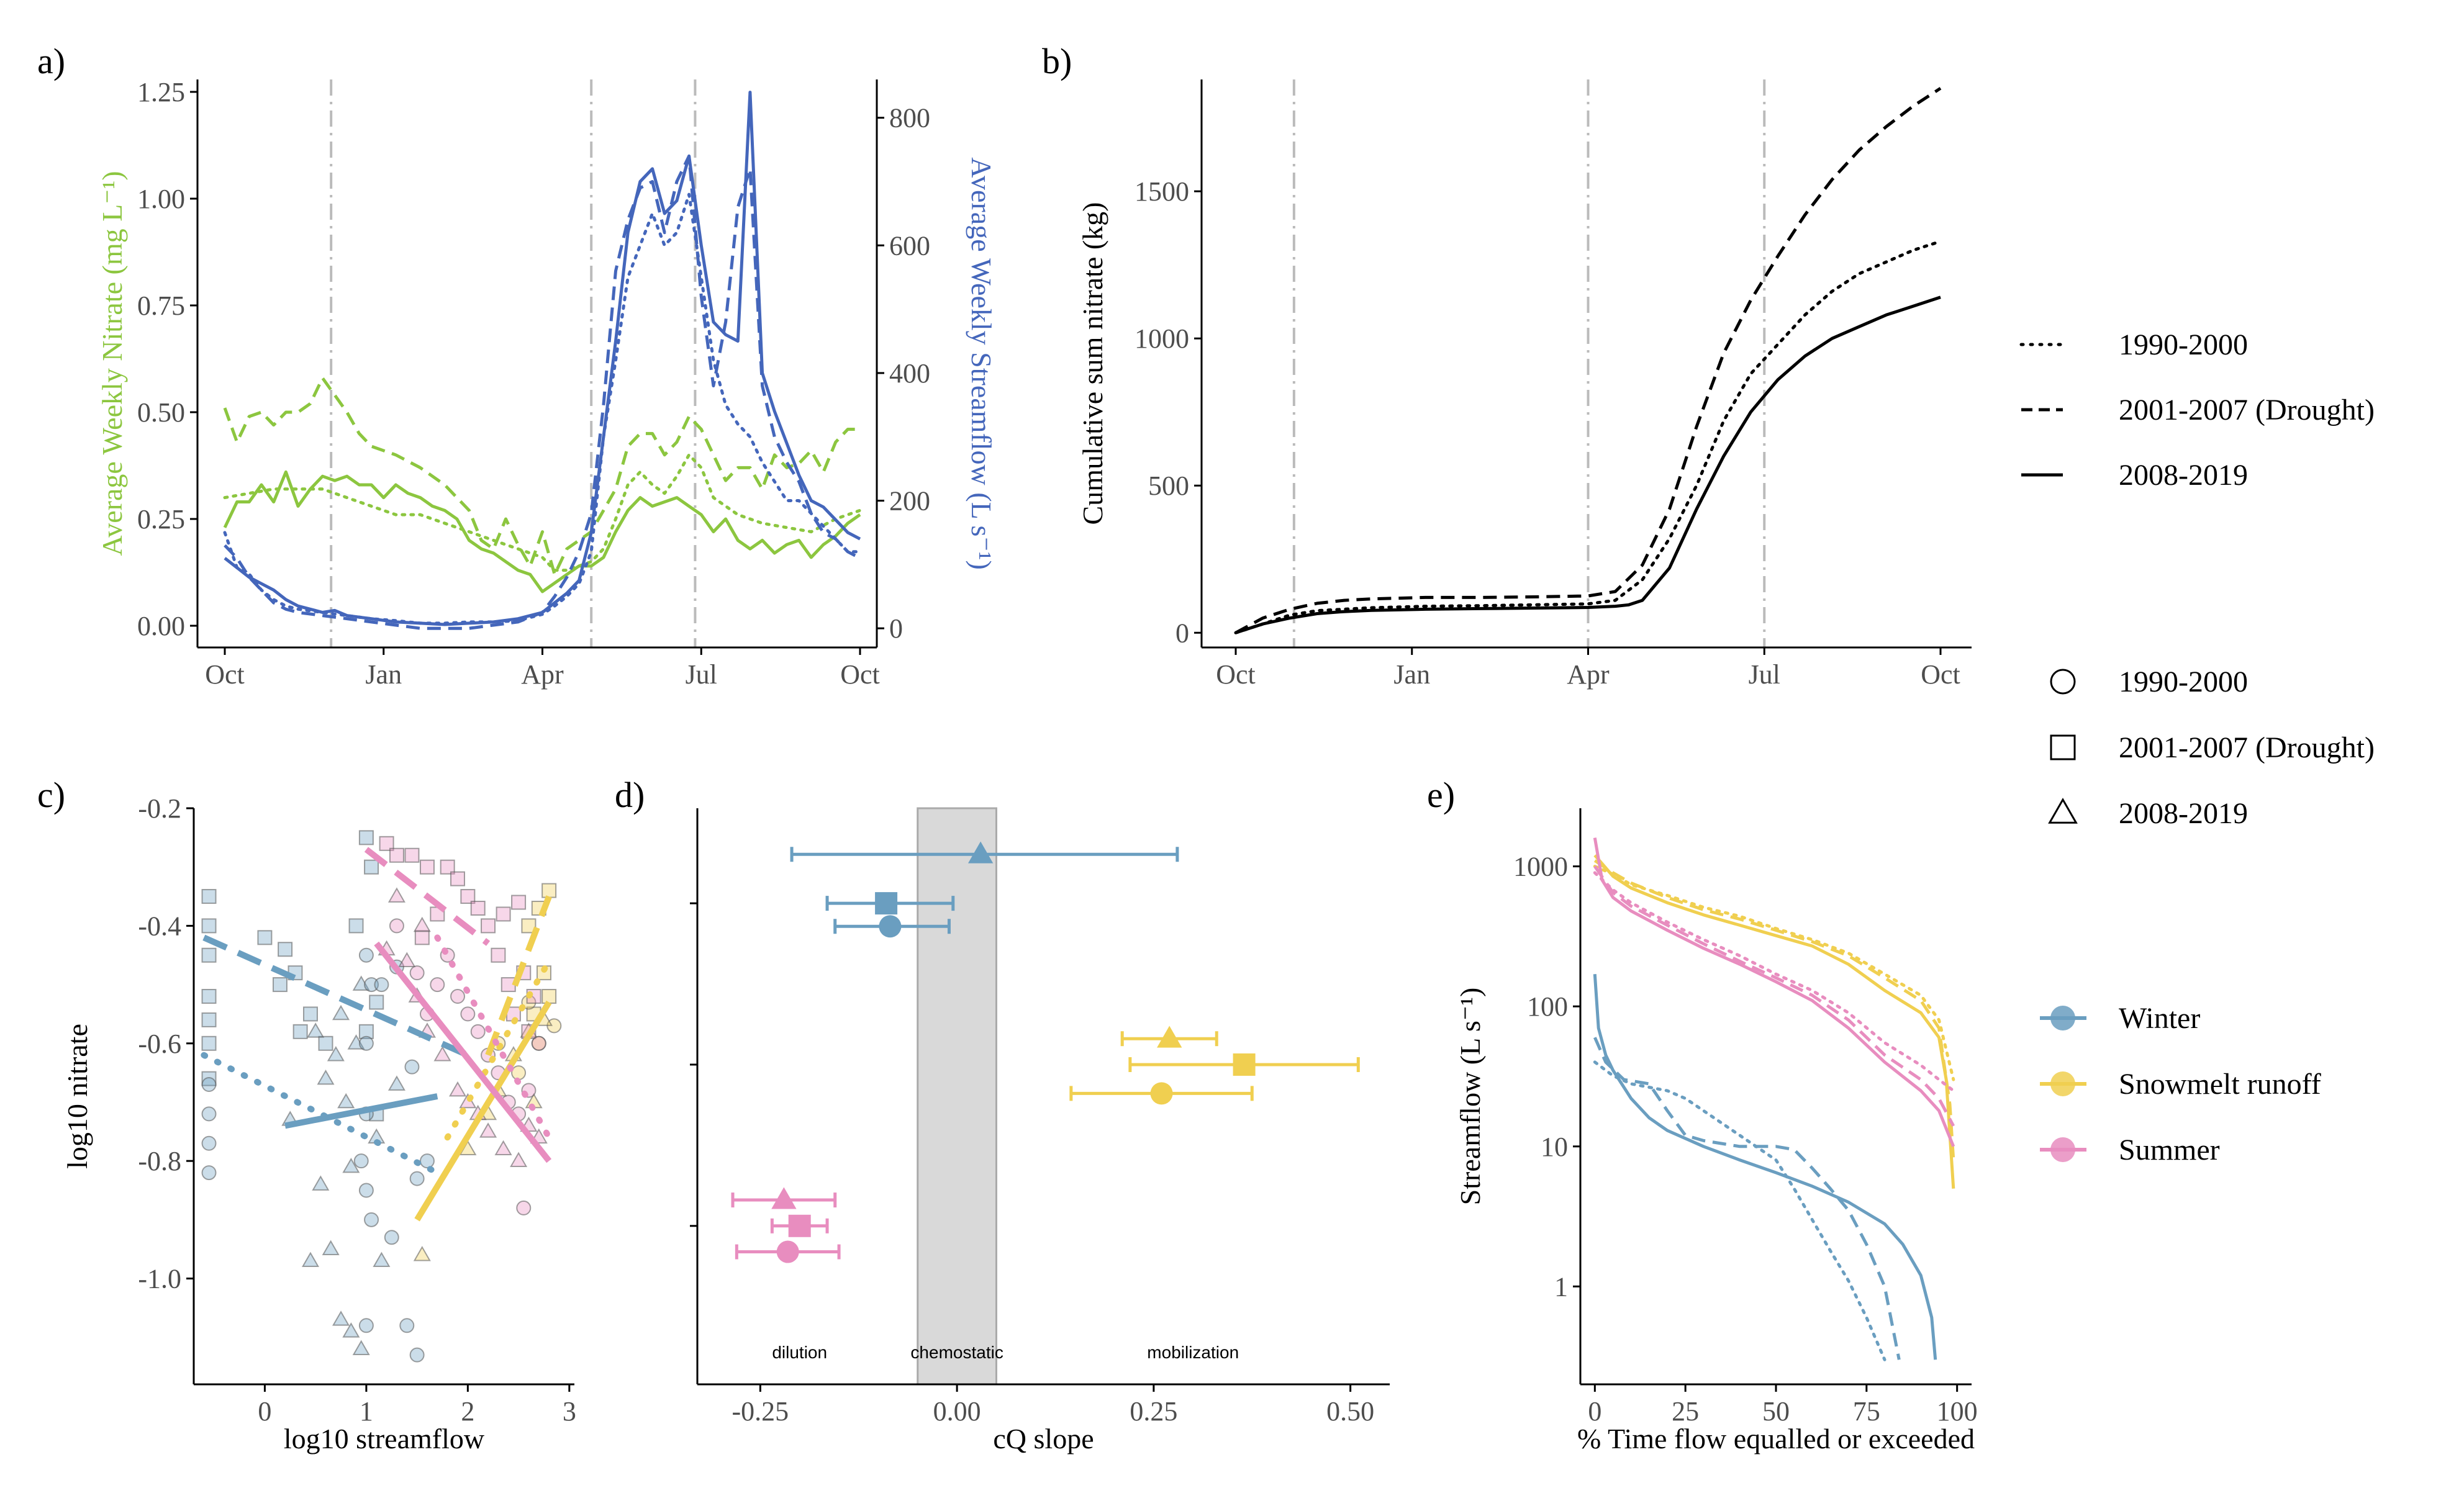 This screenshot has height=1488, width=2464. I want to click on panel-label: e), so click(1441, 795).